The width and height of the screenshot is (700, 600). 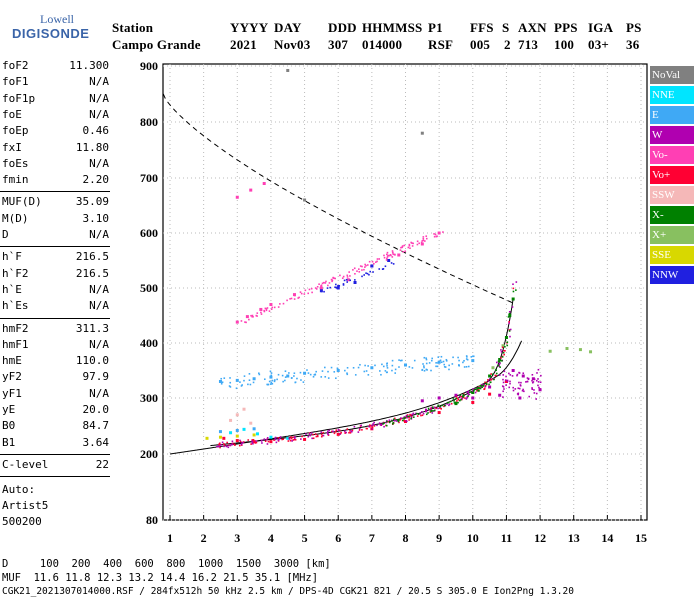 I want to click on x-tick-label: 13, so click(x=574, y=538).